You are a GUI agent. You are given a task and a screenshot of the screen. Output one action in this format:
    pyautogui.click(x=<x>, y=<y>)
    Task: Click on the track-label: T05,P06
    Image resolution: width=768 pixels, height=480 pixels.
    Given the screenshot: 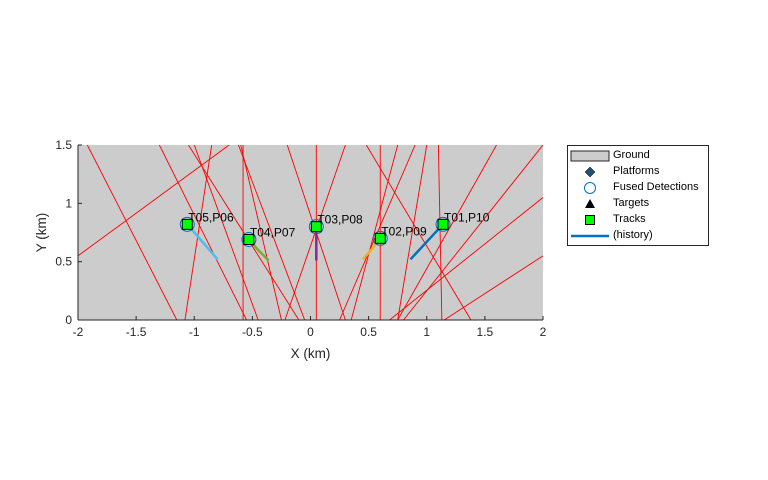 What is the action you would take?
    pyautogui.click(x=211, y=217)
    